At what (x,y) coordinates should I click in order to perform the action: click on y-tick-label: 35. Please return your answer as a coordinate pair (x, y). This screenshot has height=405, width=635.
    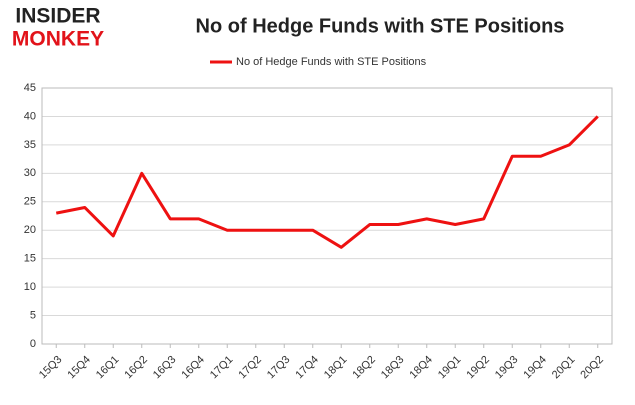
    Looking at the image, I should click on (30, 145).